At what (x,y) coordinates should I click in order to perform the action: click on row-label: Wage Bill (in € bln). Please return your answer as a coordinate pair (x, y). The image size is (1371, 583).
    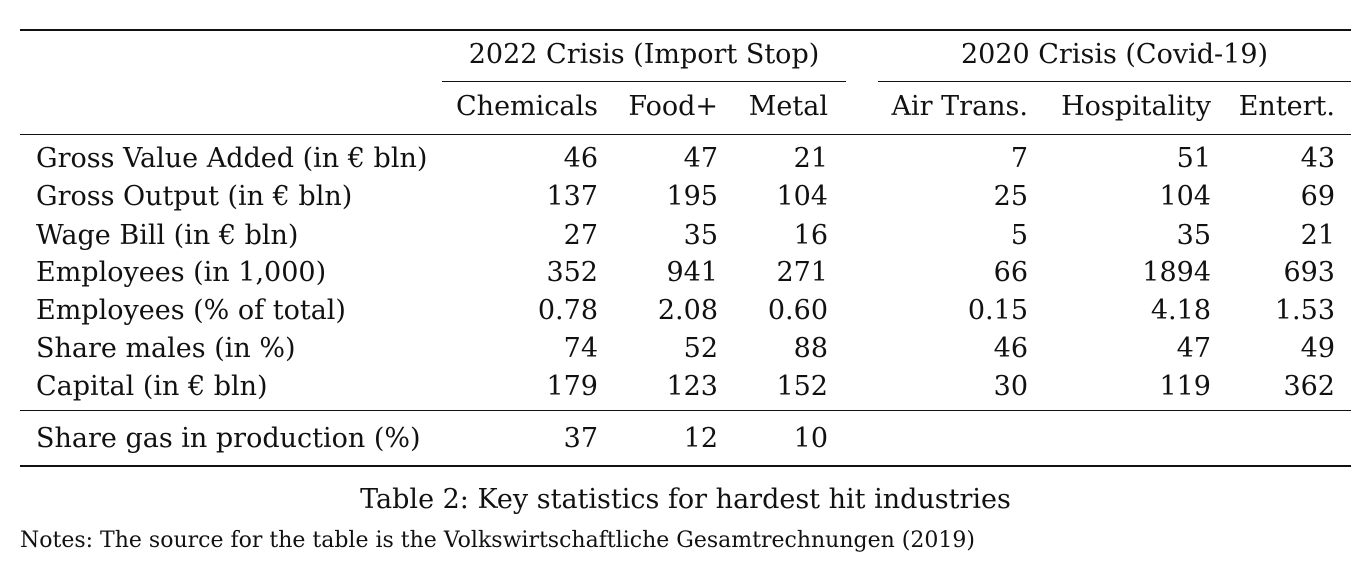
    Looking at the image, I should click on (167, 235).